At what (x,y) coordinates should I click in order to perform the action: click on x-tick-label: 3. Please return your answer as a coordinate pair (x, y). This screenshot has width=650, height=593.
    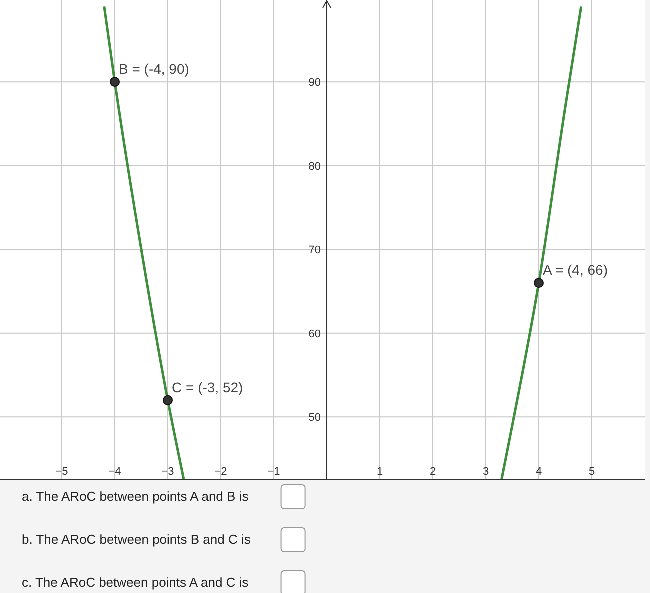
    Looking at the image, I should click on (486, 472).